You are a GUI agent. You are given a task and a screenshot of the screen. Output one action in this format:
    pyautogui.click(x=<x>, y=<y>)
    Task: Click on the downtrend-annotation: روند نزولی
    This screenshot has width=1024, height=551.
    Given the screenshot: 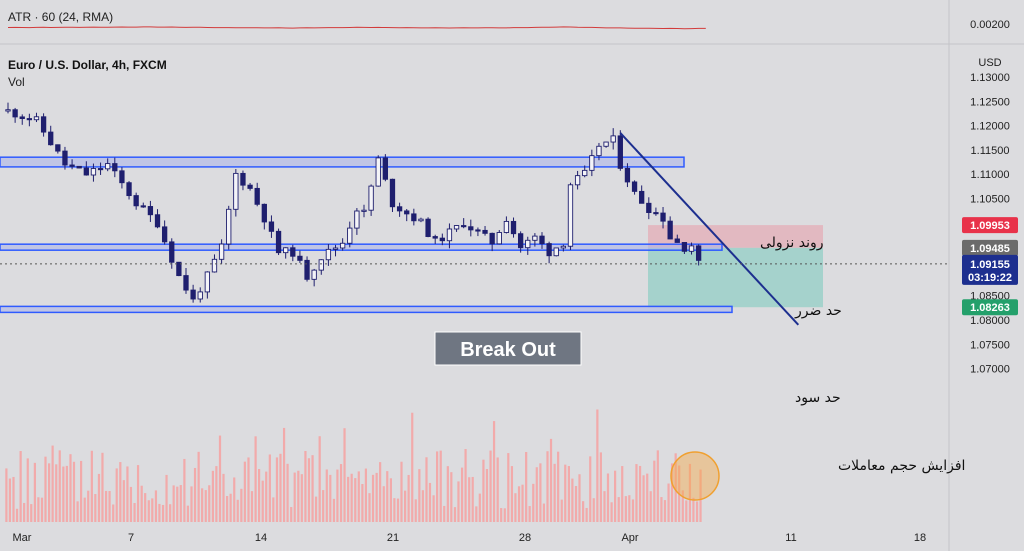 What is the action you would take?
    pyautogui.click(x=792, y=243)
    